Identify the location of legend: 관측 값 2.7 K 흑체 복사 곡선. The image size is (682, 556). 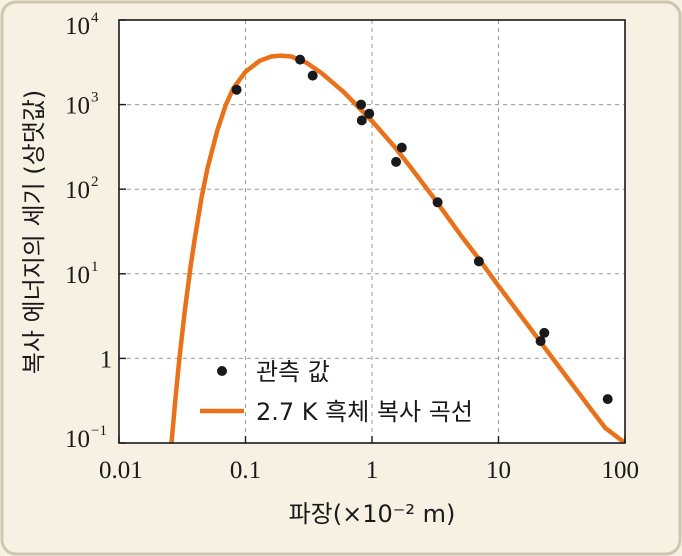
(336, 392).